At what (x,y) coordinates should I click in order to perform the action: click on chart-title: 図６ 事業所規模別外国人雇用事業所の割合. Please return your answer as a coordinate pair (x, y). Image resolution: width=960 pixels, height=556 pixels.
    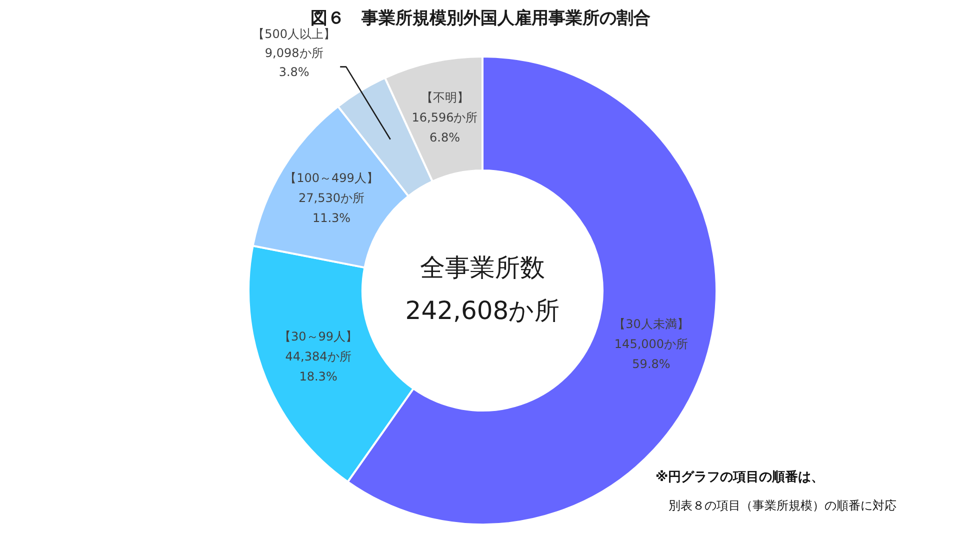
    Looking at the image, I should click on (480, 18).